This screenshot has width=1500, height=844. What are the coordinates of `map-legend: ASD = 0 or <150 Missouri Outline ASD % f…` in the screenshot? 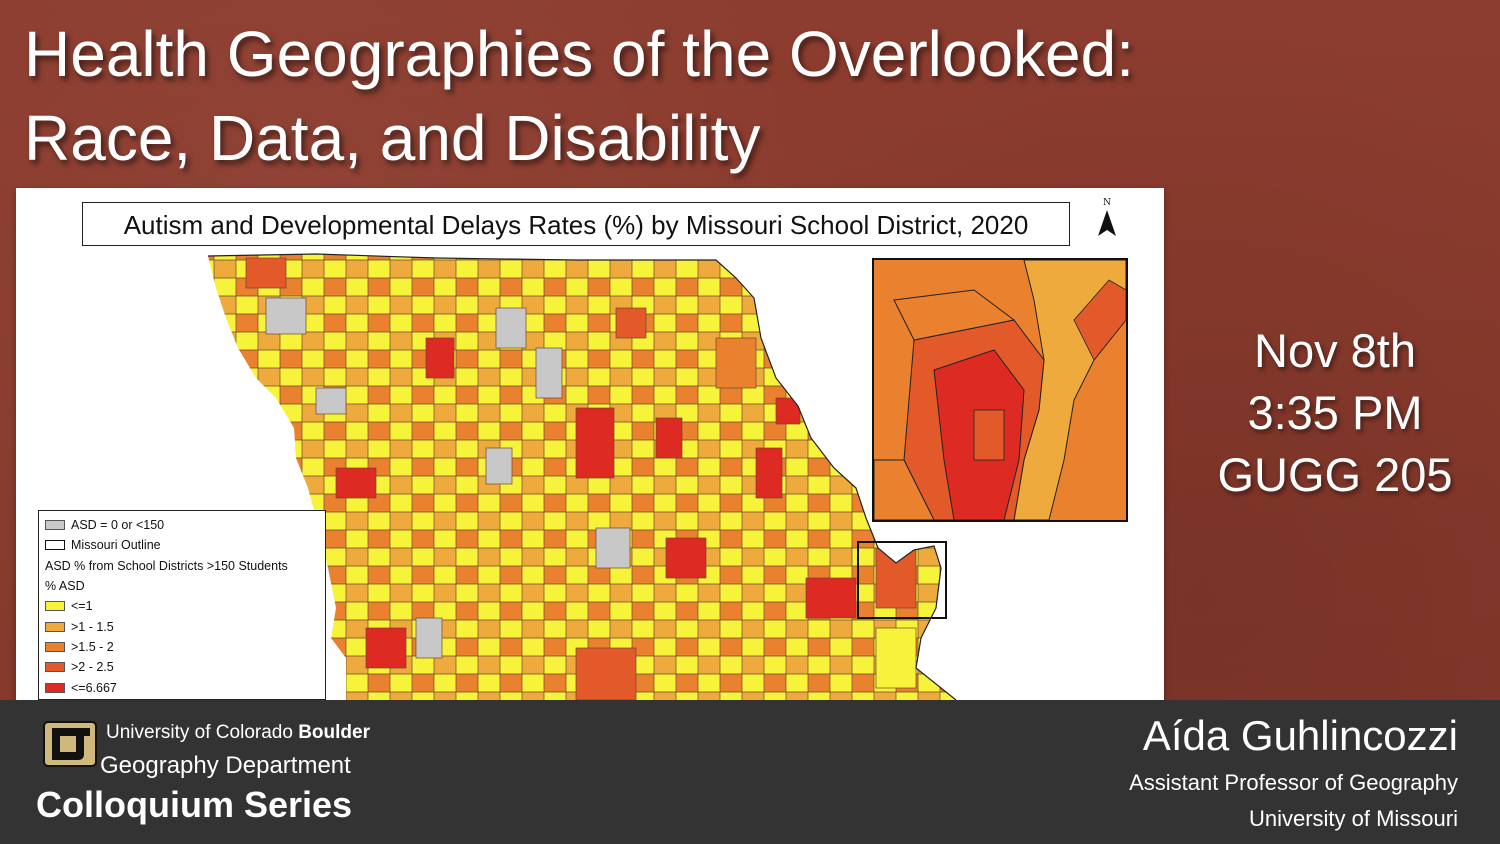 It's located at (182, 605).